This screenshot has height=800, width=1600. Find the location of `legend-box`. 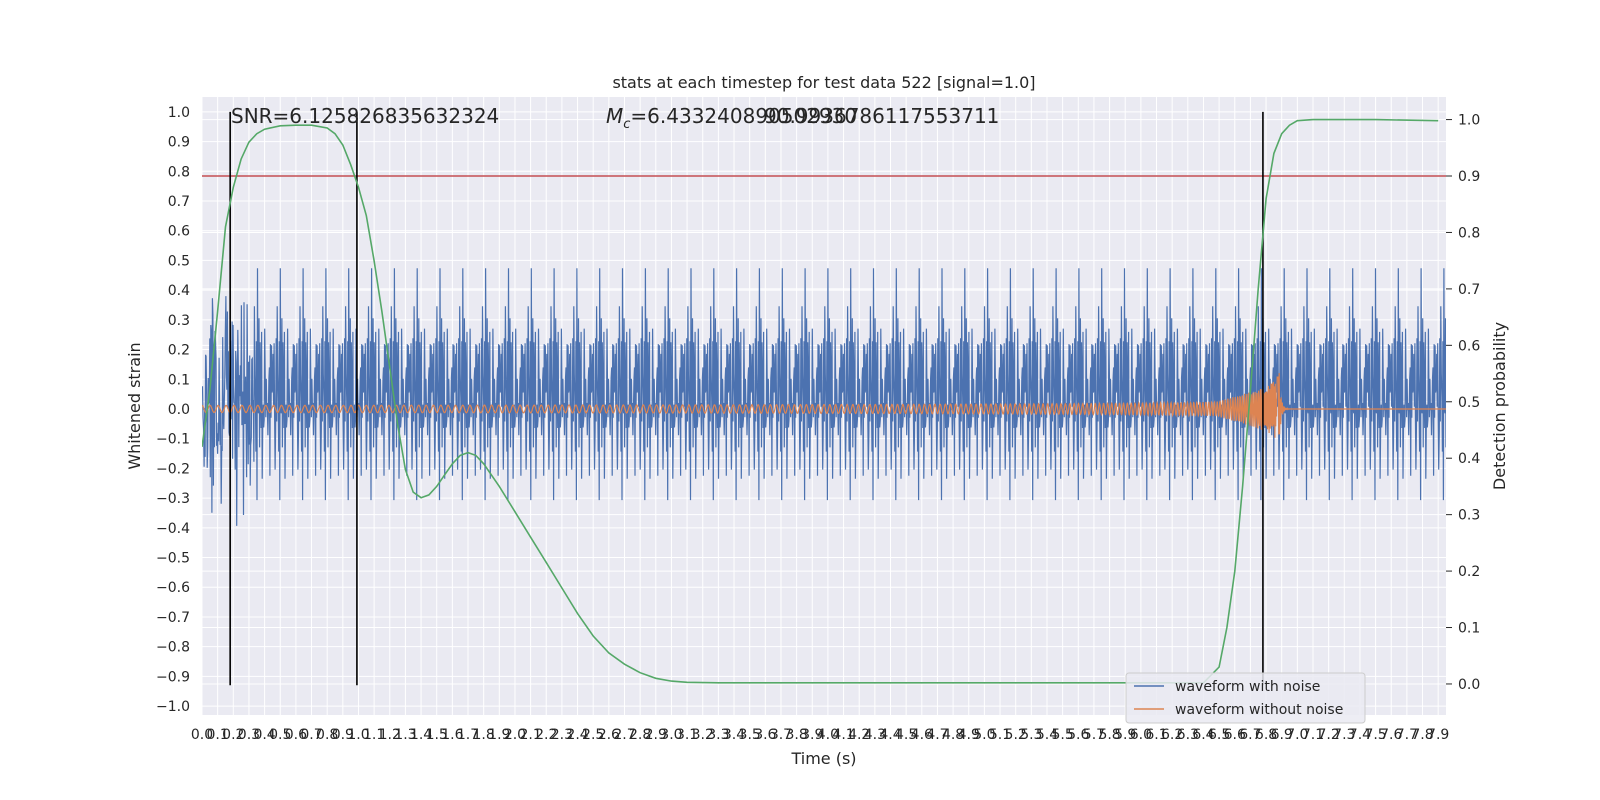

legend-box is located at coordinates (1245, 698).